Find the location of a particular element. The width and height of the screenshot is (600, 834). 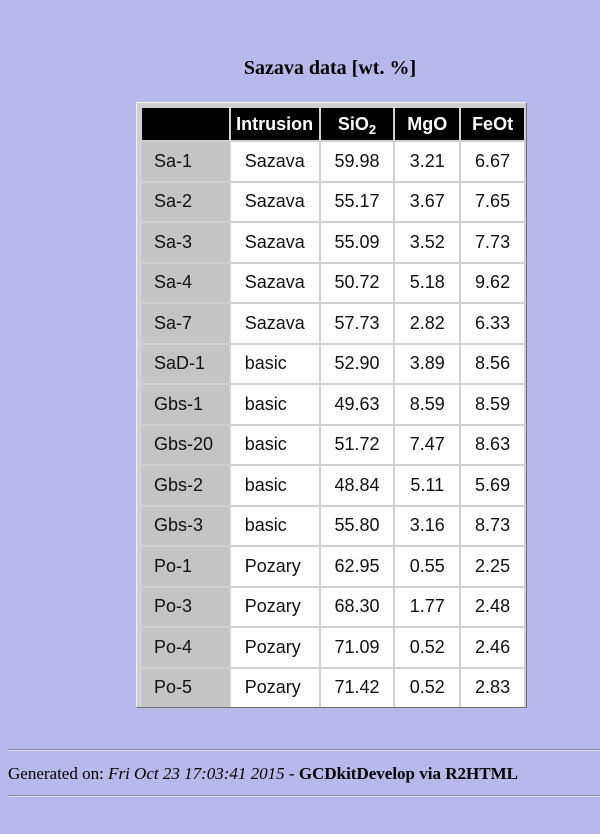

sio2-cell: 71.42 is located at coordinates (357, 687).